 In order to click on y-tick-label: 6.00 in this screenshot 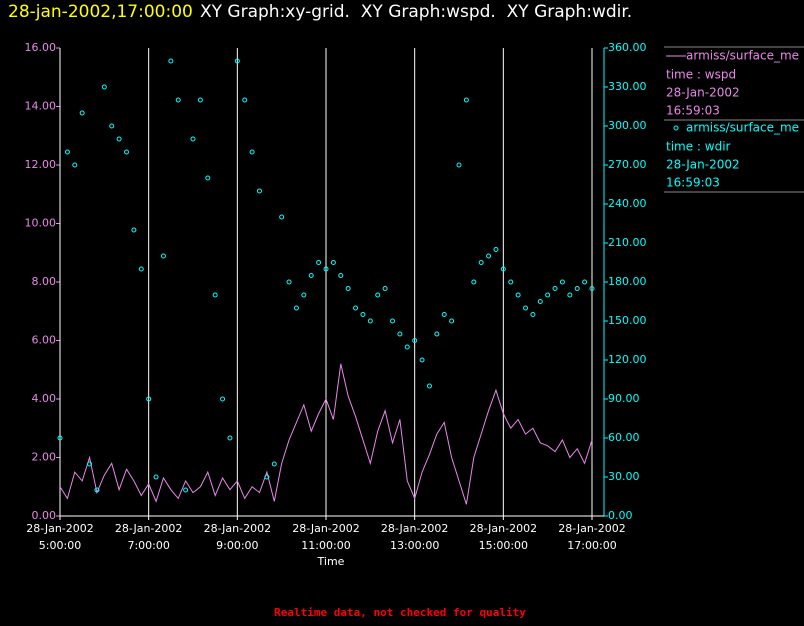, I will do `click(44, 340)`.